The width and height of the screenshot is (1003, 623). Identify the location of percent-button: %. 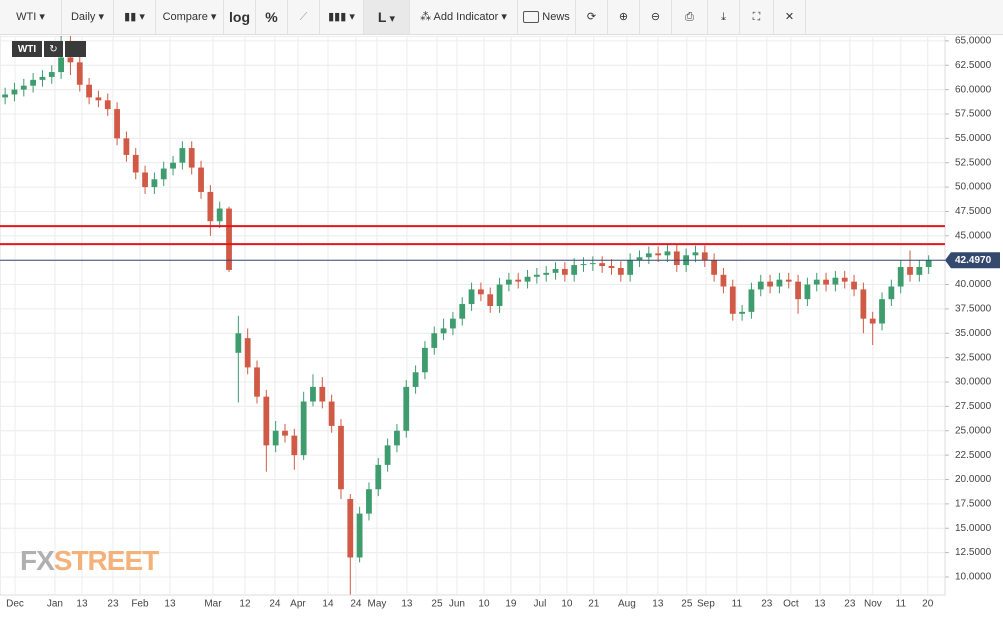
(272, 17).